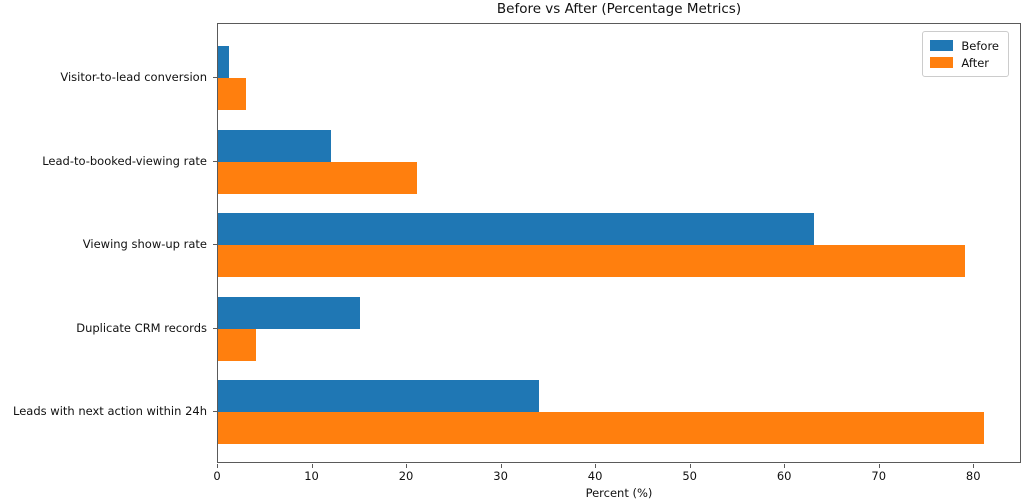  What do you see at coordinates (975, 62) in the screenshot?
I see `legend-label: After` at bounding box center [975, 62].